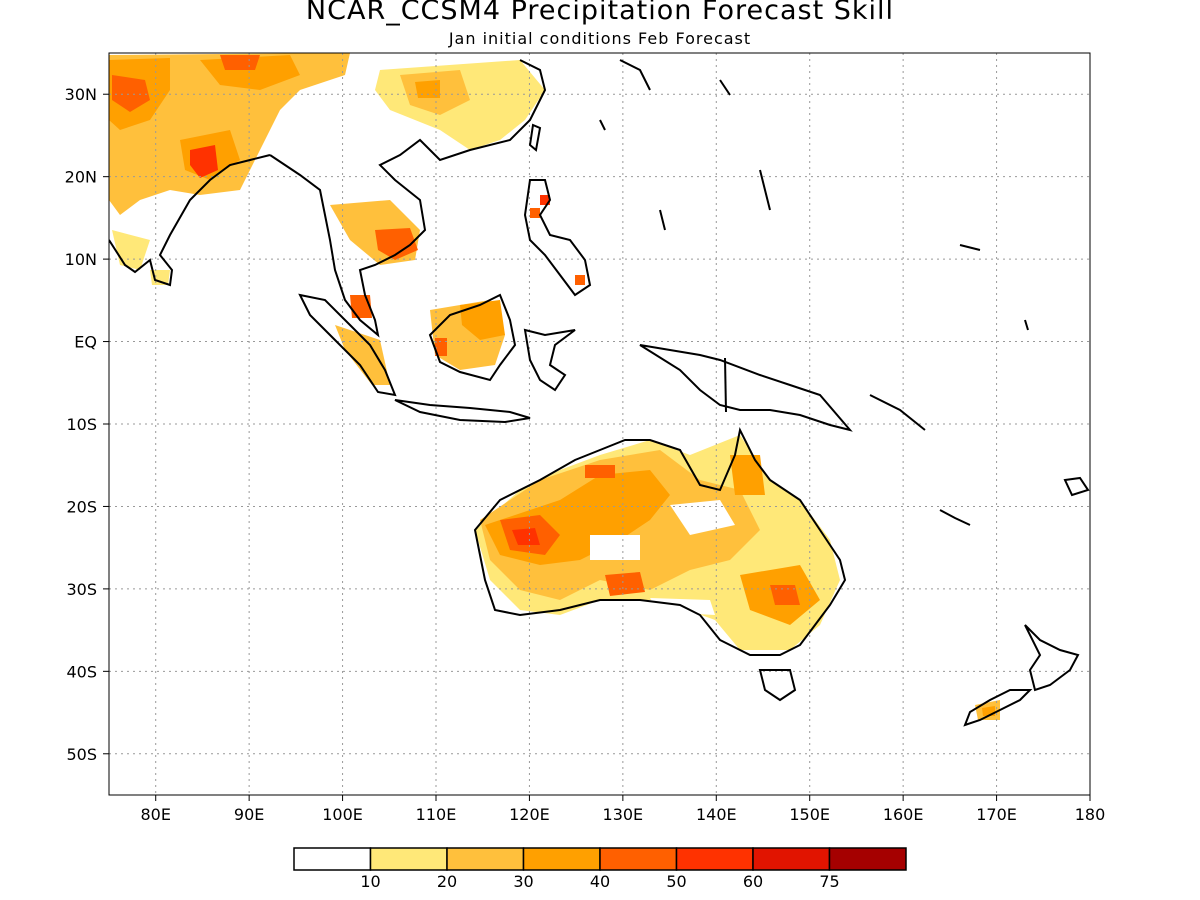  I want to click on colorbar-label: 10, so click(370, 881).